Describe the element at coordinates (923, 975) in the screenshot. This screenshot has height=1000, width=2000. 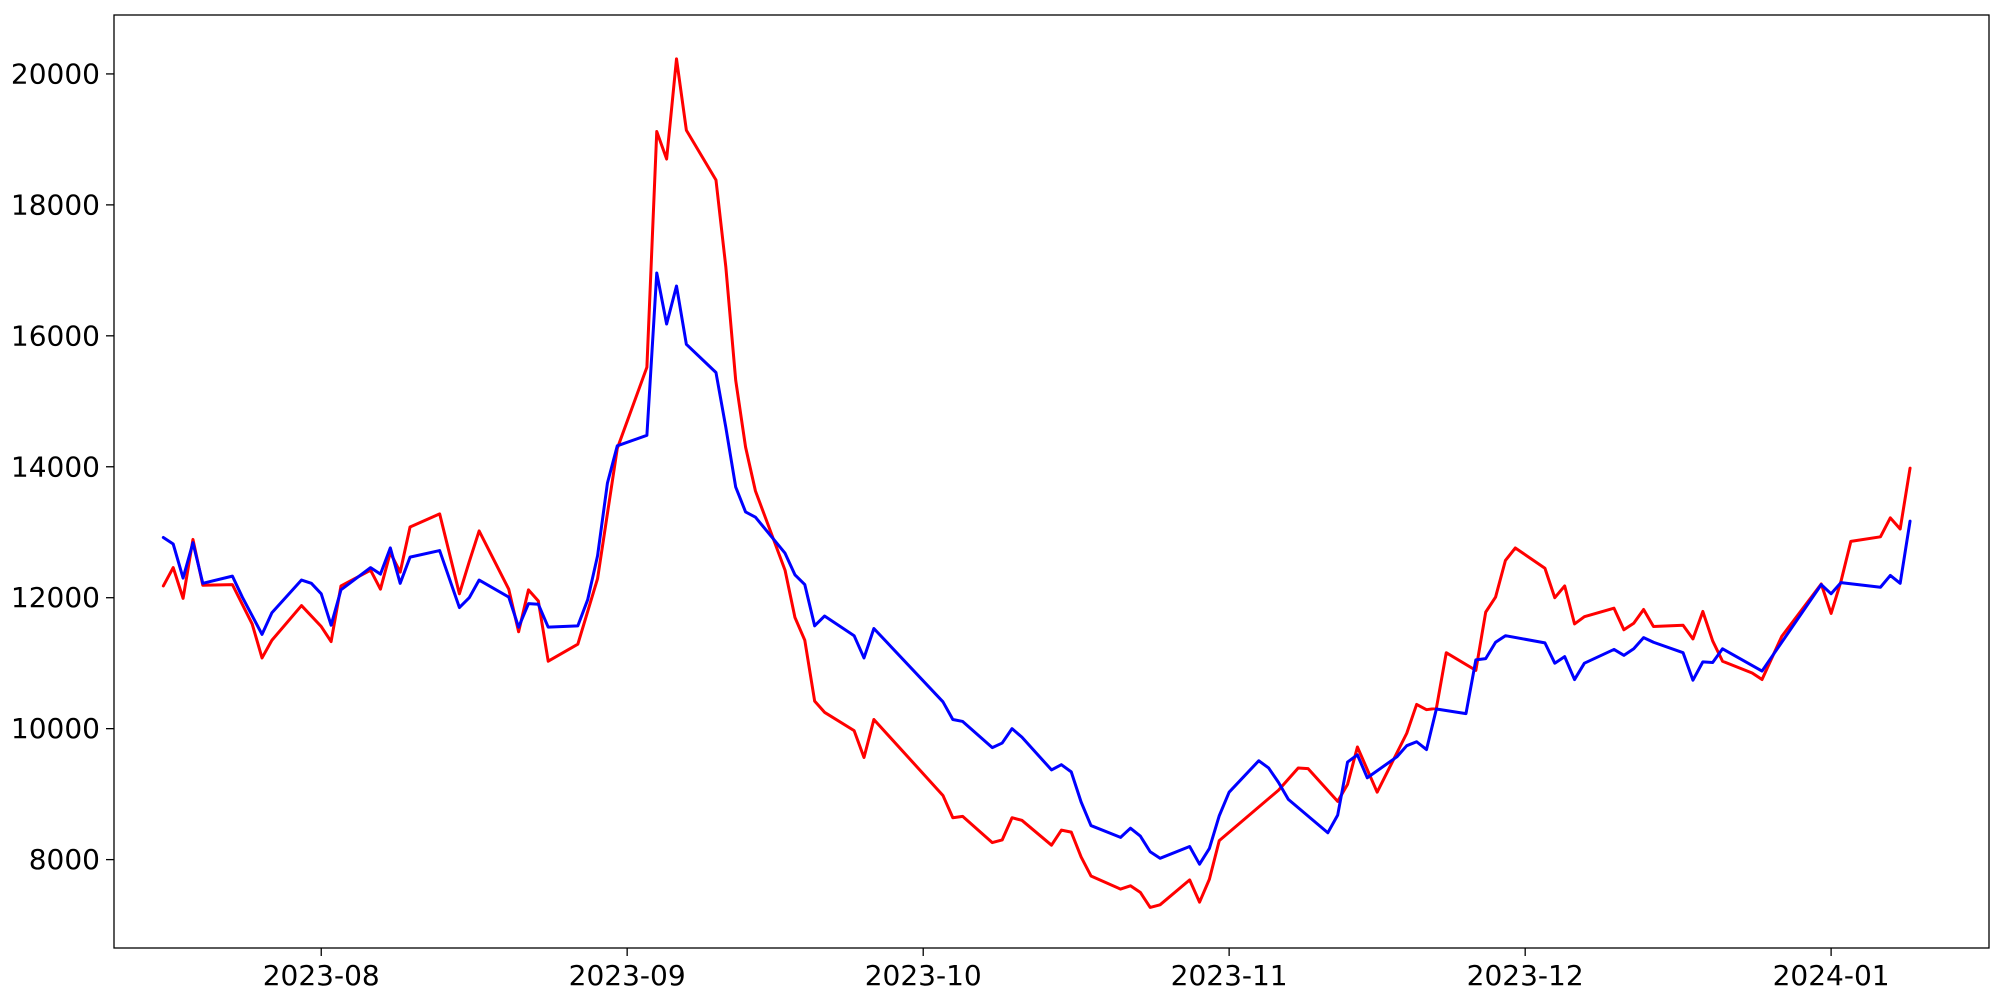
I see `x-tick-label: 2023-10` at that location.